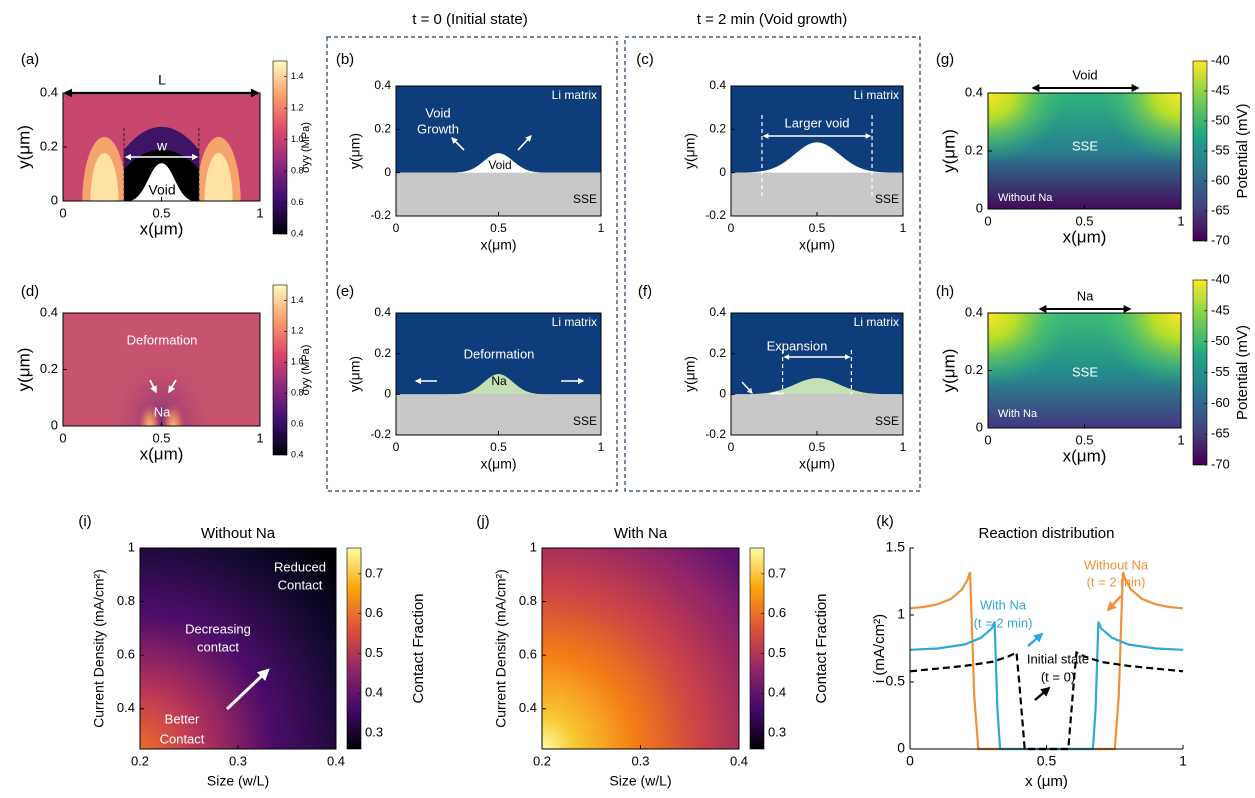 The image size is (1255, 798). Describe the element at coordinates (336, 760) in the screenshot. I see `x-tick-label: 0.4` at that location.